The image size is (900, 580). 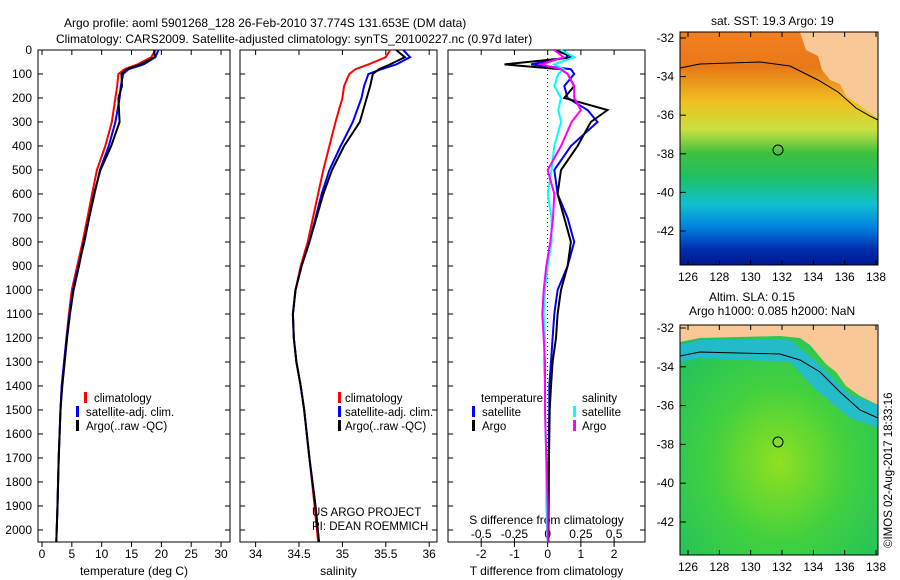 What do you see at coordinates (22, 194) in the screenshot?
I see `depth-tick-label: 600` at bounding box center [22, 194].